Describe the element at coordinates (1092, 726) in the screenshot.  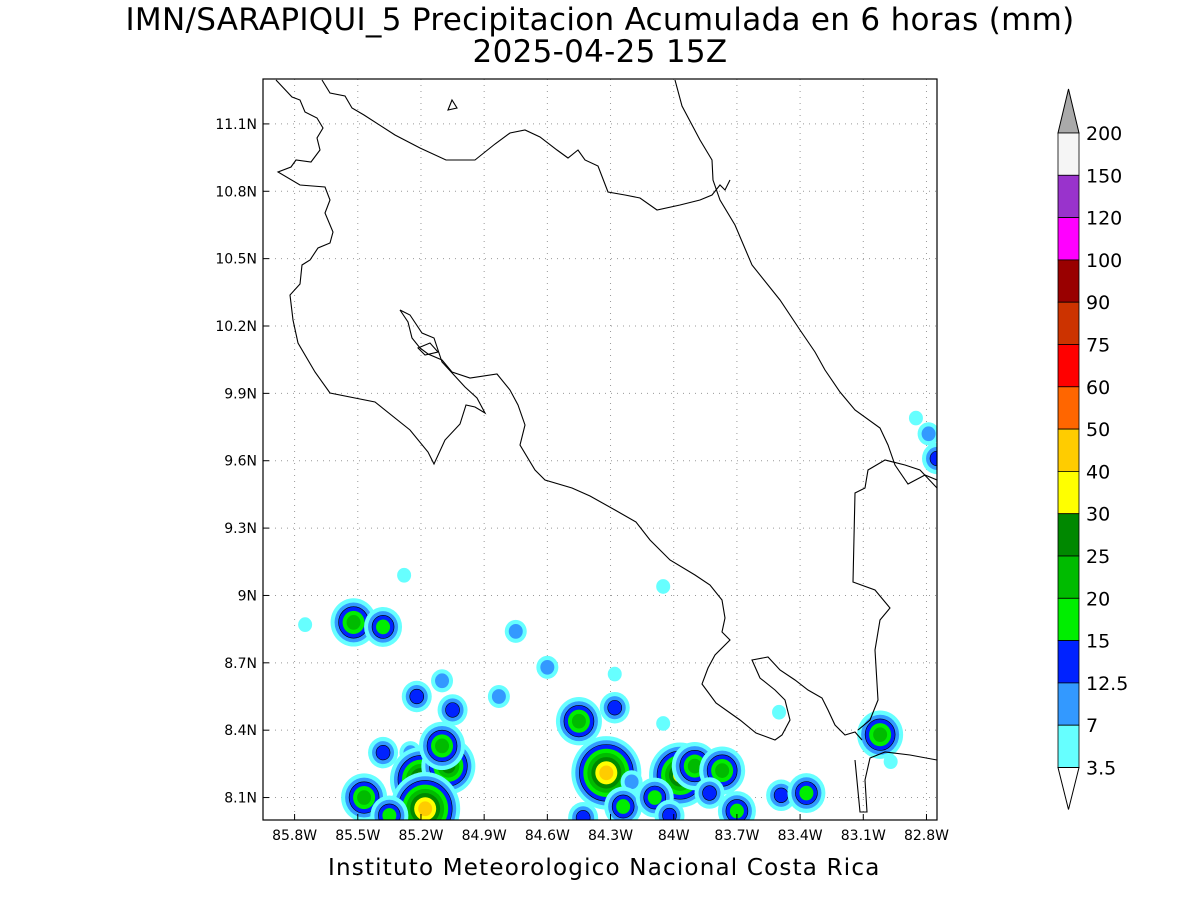
I see `colorbar-label: 7` at that location.